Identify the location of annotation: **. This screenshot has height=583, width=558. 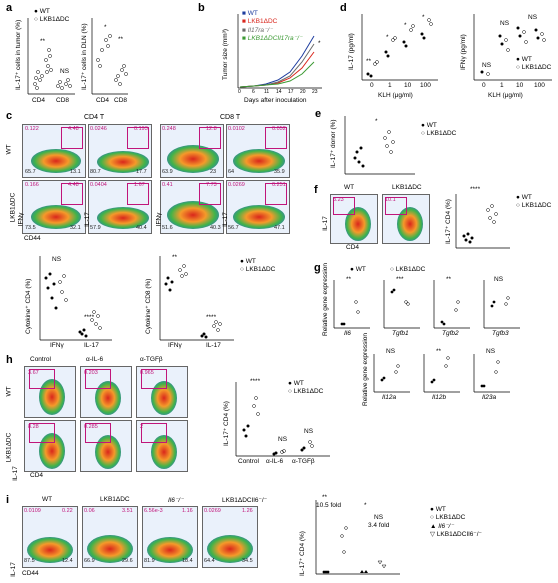
(325, 497).